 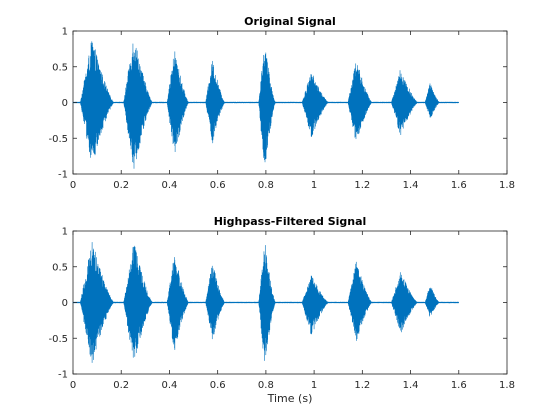 What do you see at coordinates (290, 221) in the screenshot?
I see `chart-title: Highpass-Filtered Signal` at bounding box center [290, 221].